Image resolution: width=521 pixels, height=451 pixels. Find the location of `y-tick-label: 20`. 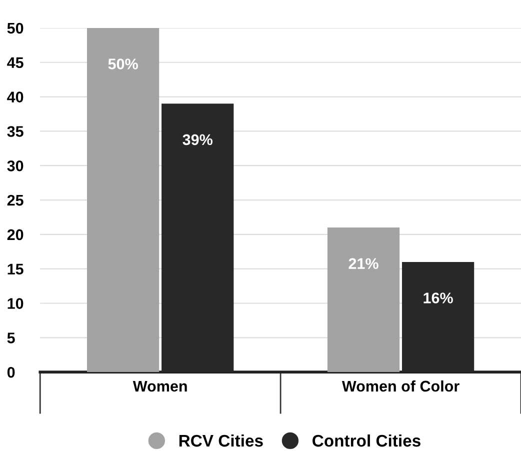

y-tick-label: 20 is located at coordinates (15, 234).